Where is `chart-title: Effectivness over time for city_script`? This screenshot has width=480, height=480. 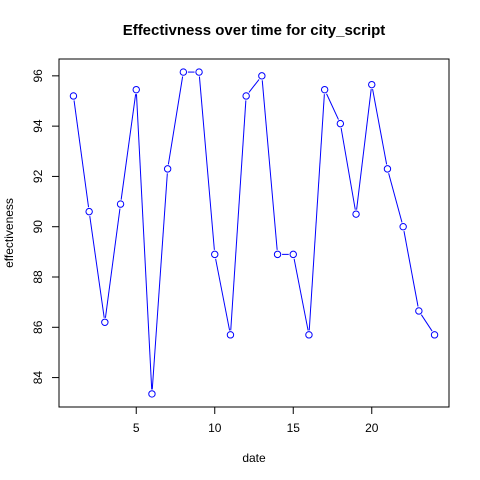 chart-title: Effectivness over time for city_script is located at coordinates (254, 30).